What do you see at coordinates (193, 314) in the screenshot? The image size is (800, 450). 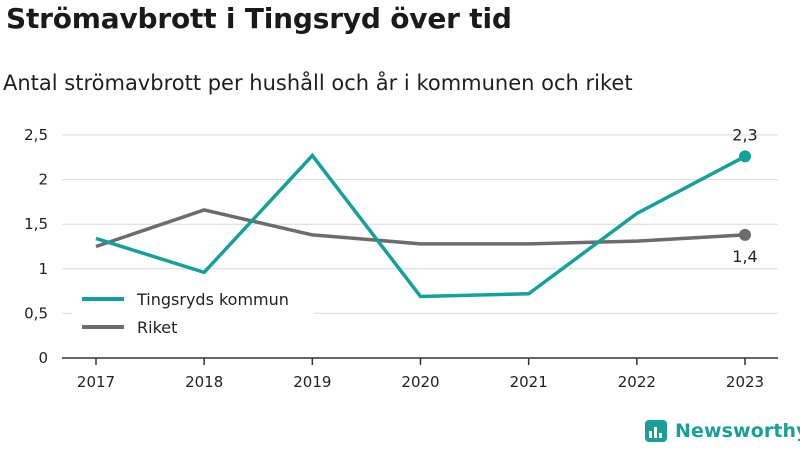 I see `legend-box` at bounding box center [193, 314].